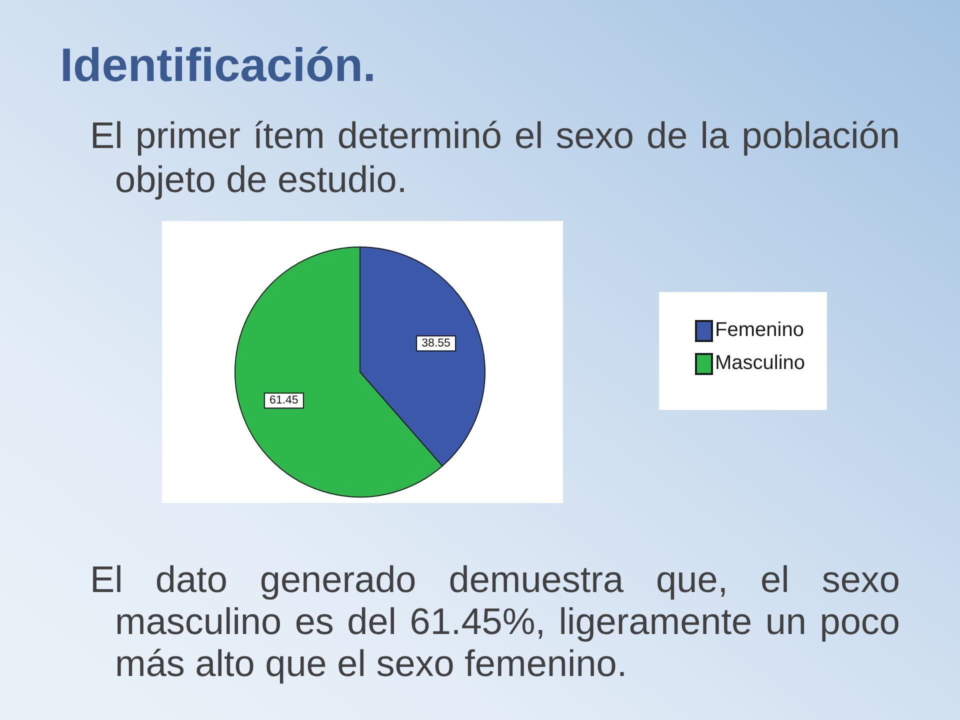 The image size is (960, 720). What do you see at coordinates (436, 343) in the screenshot?
I see `data-label: 38.55` at bounding box center [436, 343].